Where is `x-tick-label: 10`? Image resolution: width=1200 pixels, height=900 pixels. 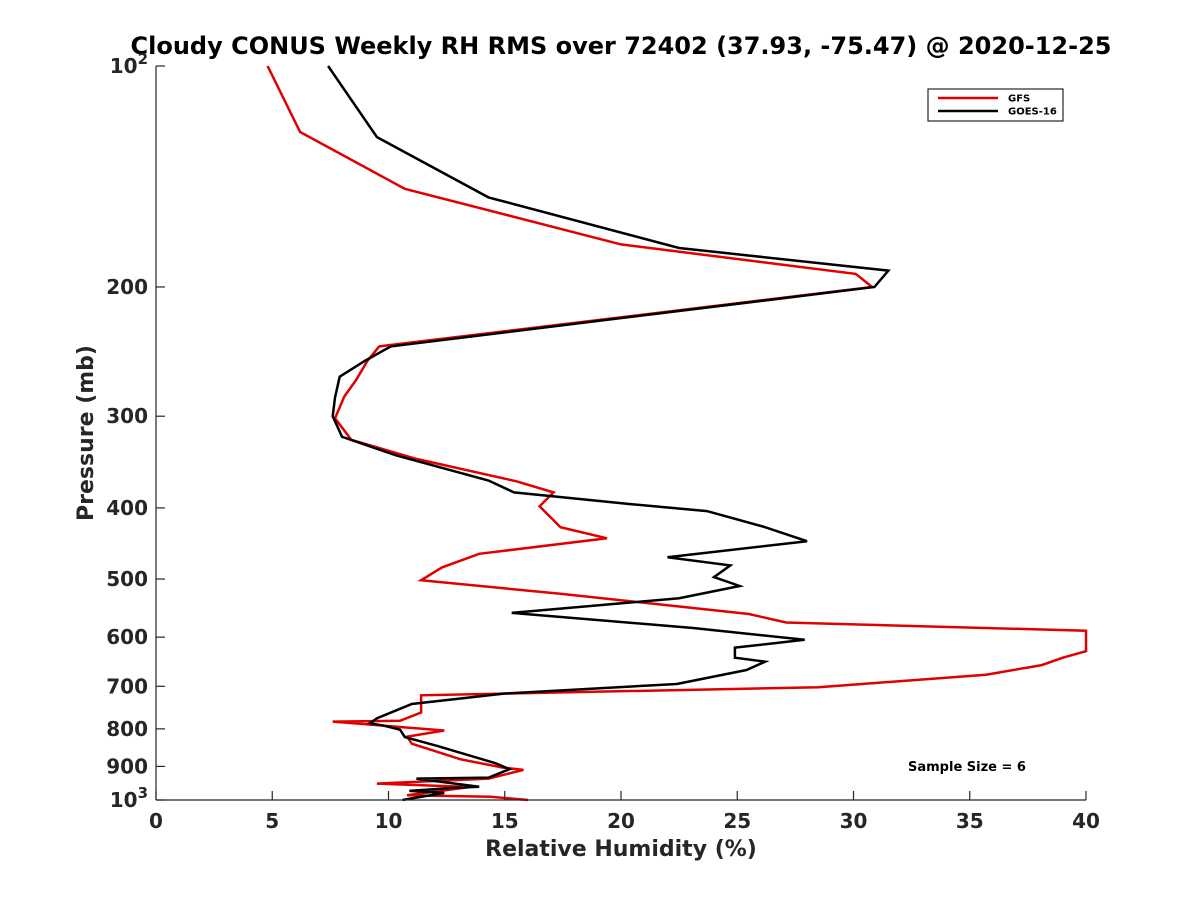 x-tick-label: 10 is located at coordinates (389, 821).